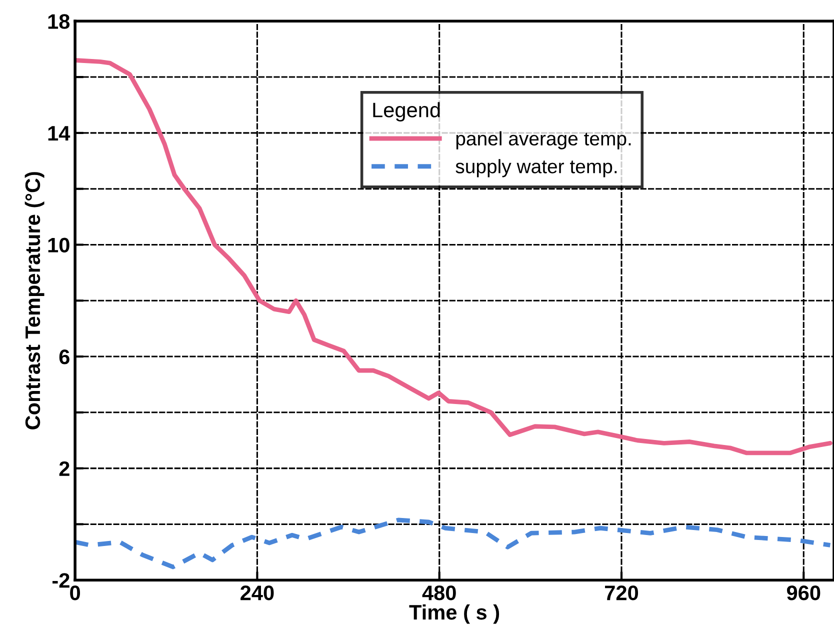 This screenshot has width=834, height=641. What do you see at coordinates (61, 580) in the screenshot?
I see `y-tick-label: -2` at bounding box center [61, 580].